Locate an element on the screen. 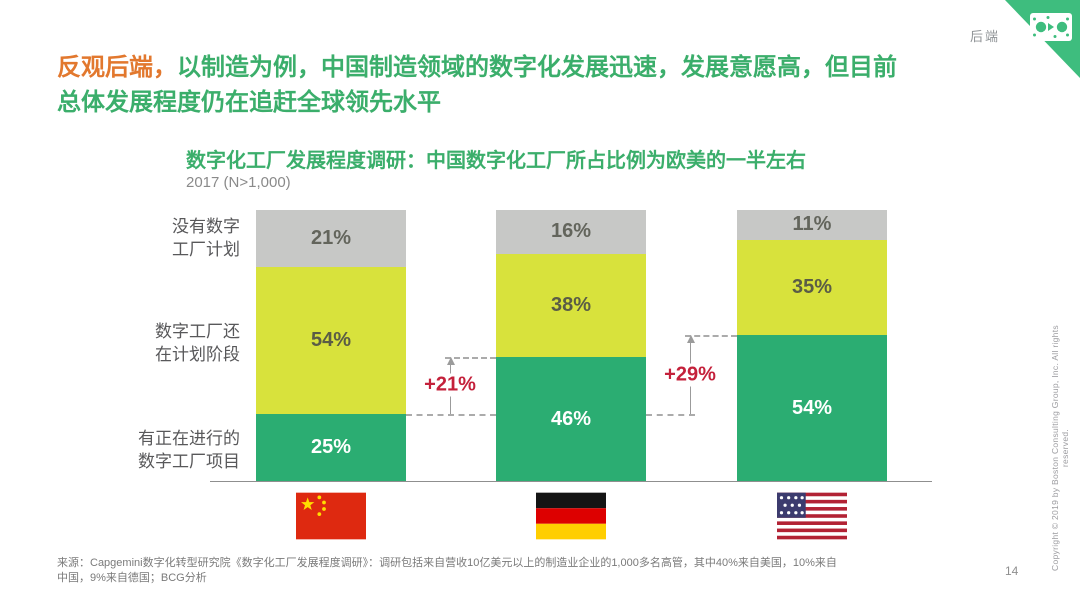 The image size is (1080, 608). bar-segment: 21% is located at coordinates (331, 239).